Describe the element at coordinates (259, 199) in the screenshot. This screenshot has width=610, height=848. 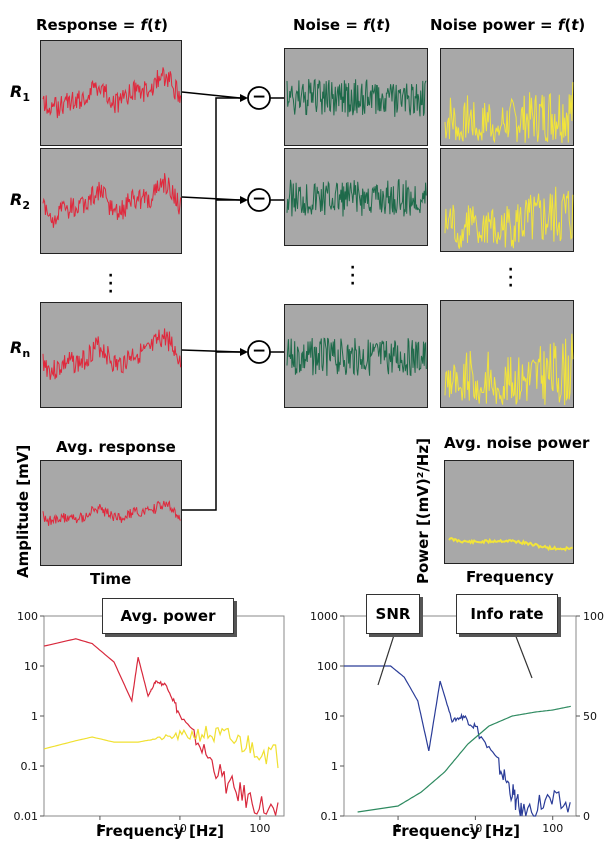
I see `subtract-operator-2: −` at that location.